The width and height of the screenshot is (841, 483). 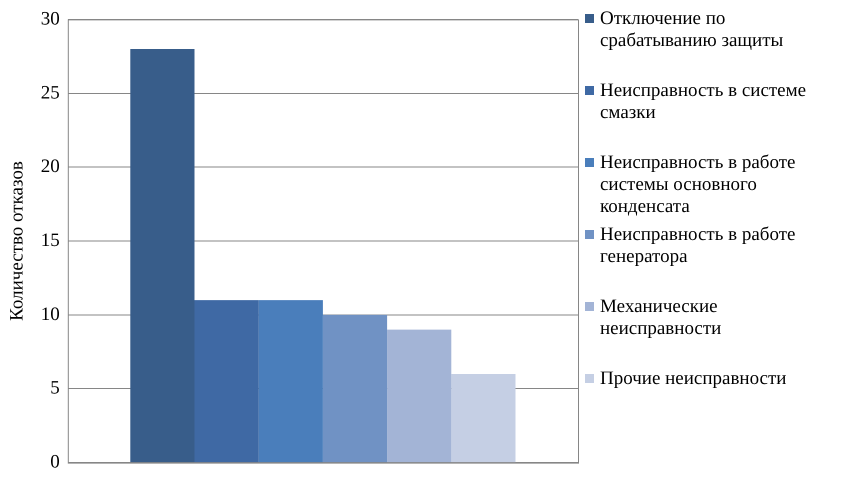 I want to click on legend-label: Отключение по срабатыванию защиты, so click(x=692, y=30).